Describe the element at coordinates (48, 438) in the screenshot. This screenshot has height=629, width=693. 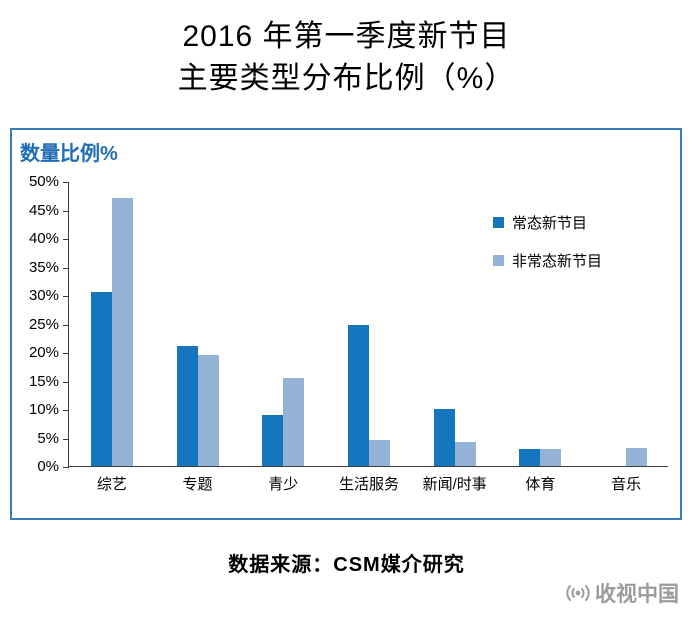
I see `y-axis-tick-label: 5%` at that location.